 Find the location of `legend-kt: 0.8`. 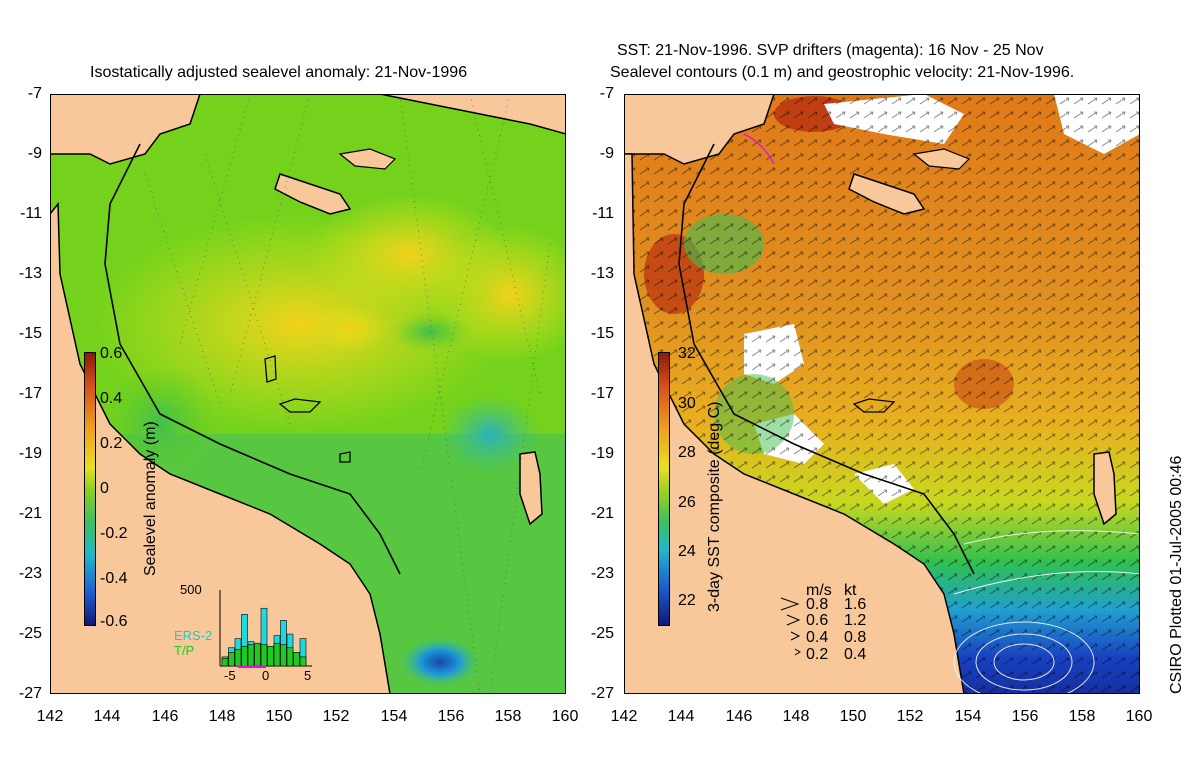

legend-kt: 0.8 is located at coordinates (855, 637).